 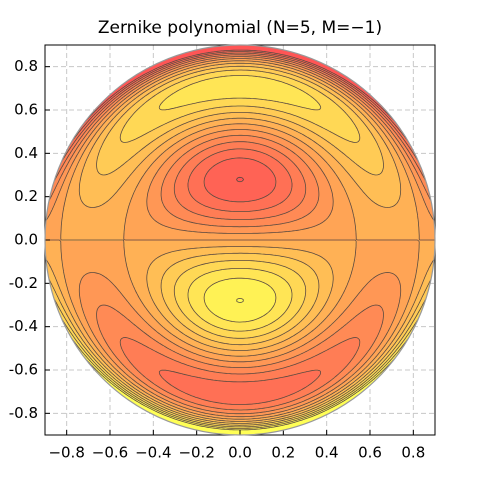 I want to click on y-tick-label: -0.2, so click(x=23, y=283).